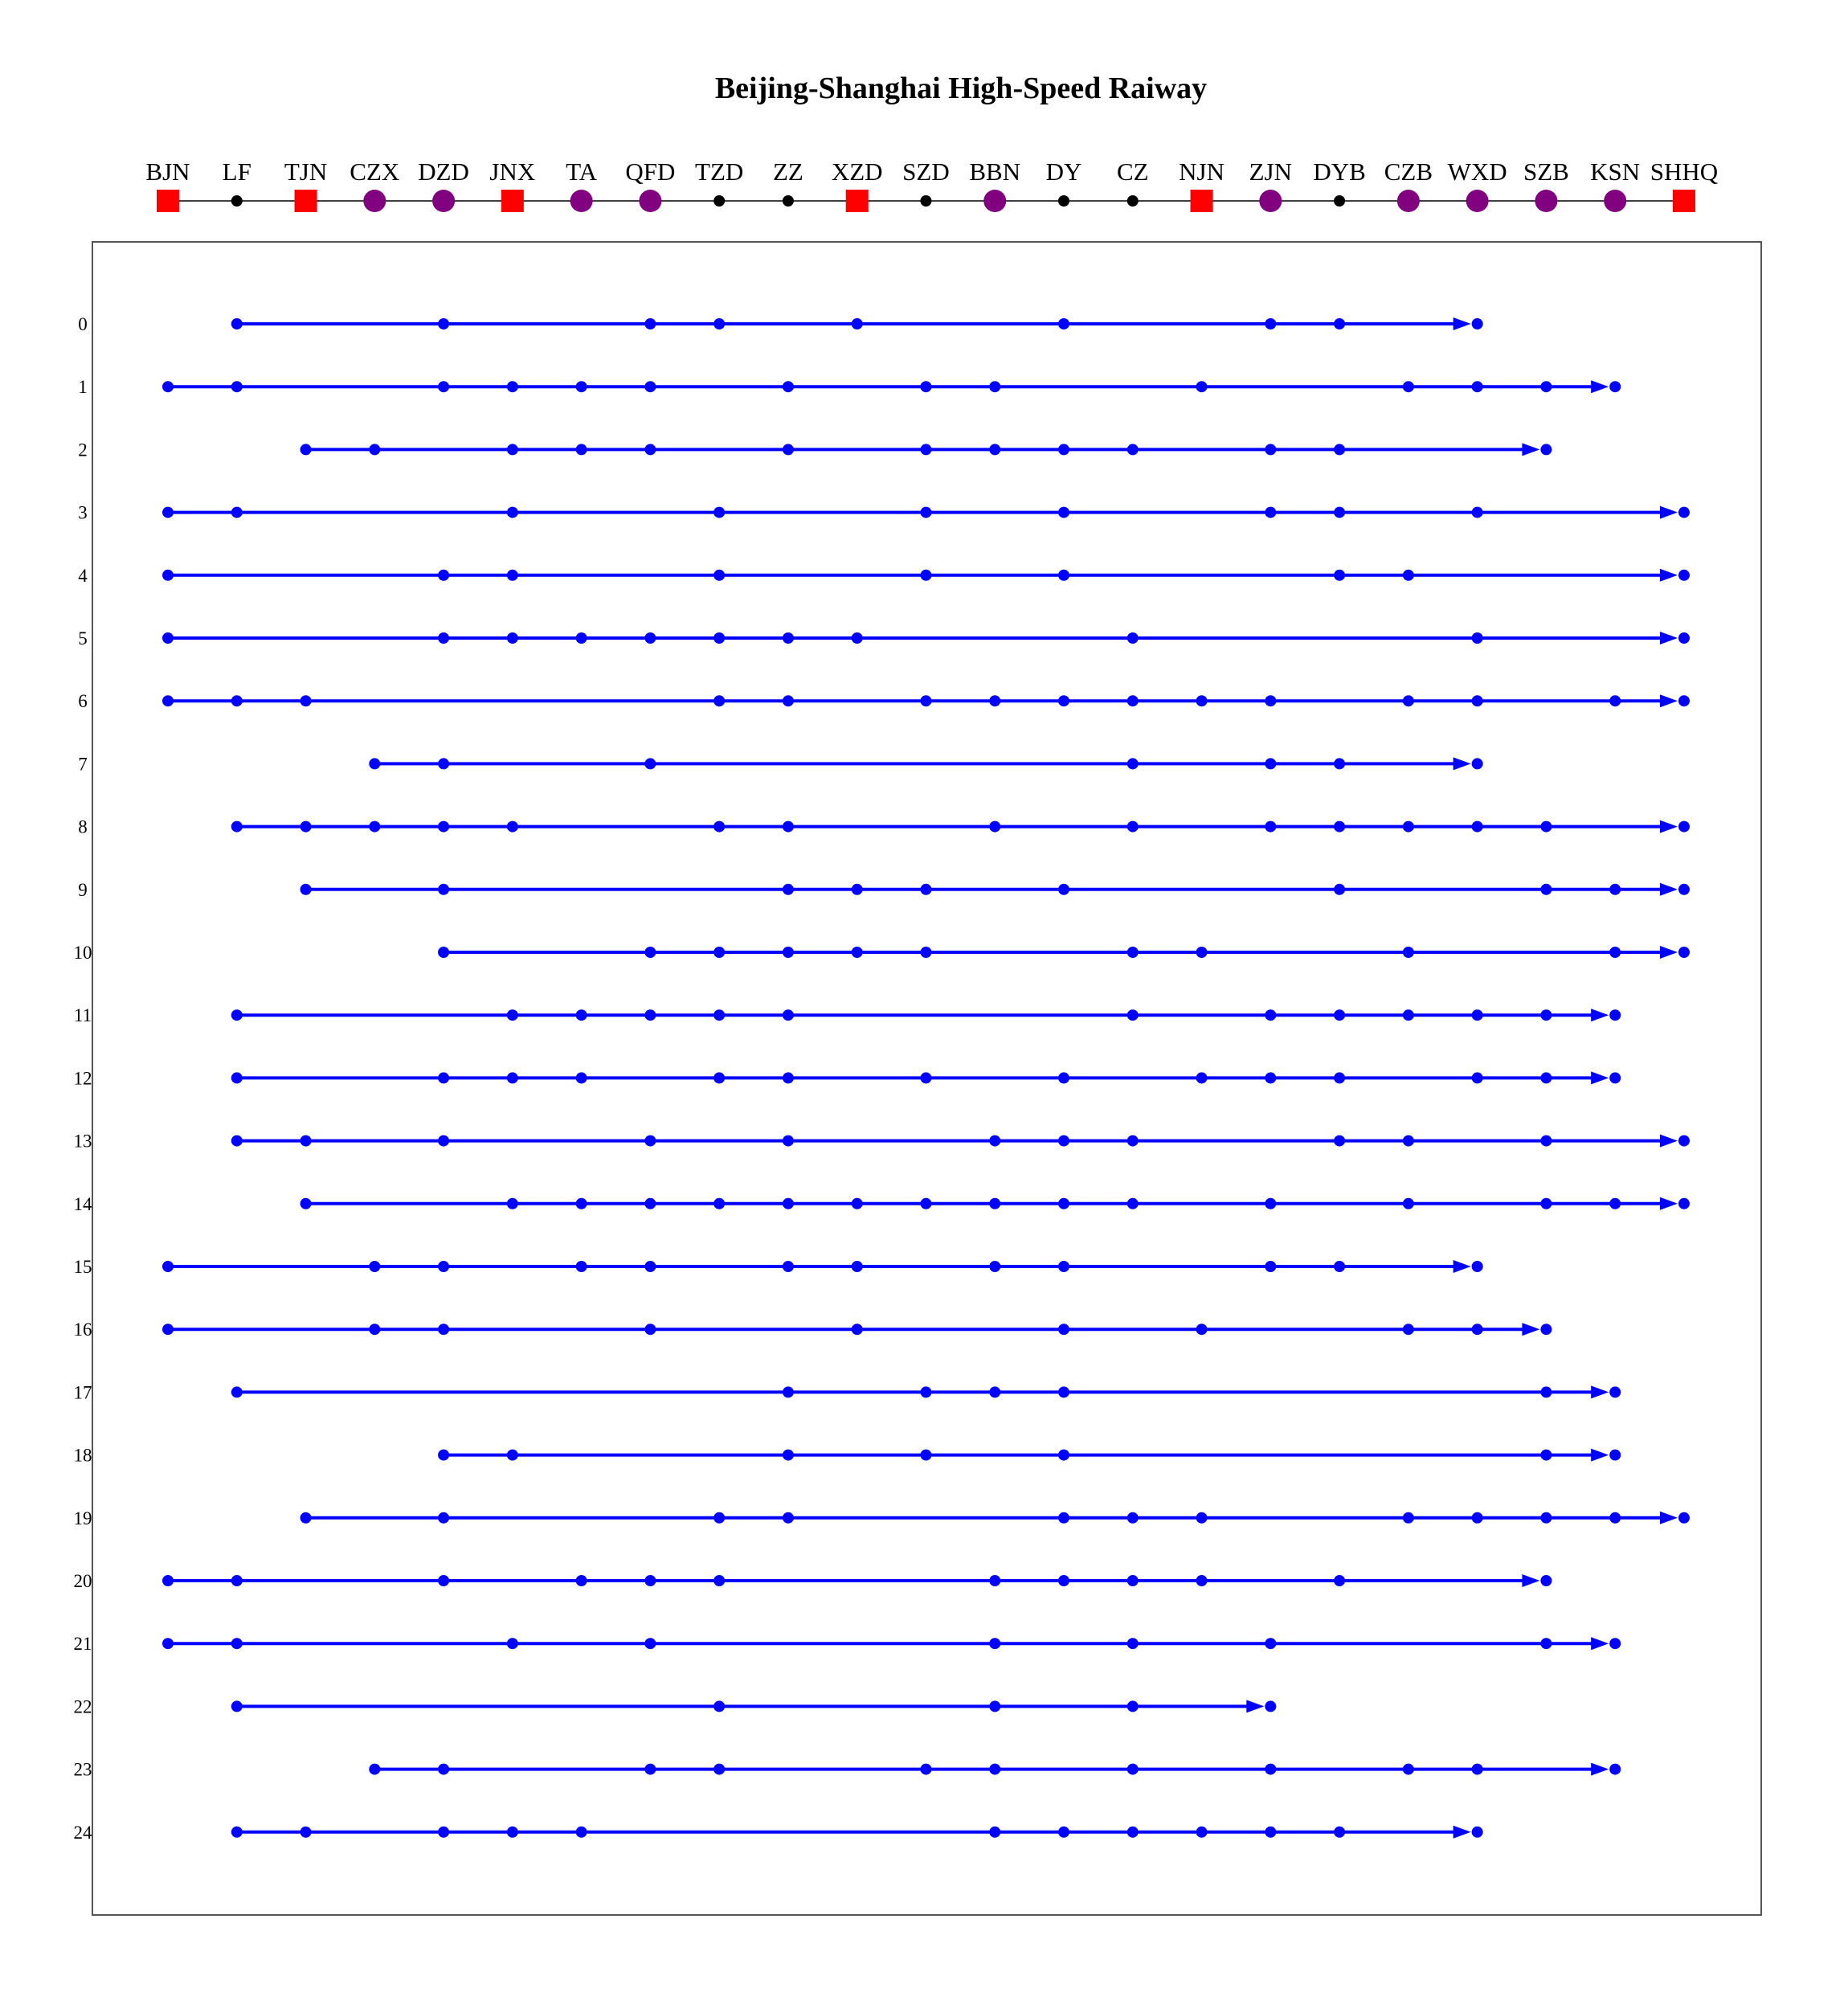 The width and height of the screenshot is (1848, 2009). Describe the element at coordinates (83, 1581) in the screenshot. I see `train-row-label: 20` at that location.